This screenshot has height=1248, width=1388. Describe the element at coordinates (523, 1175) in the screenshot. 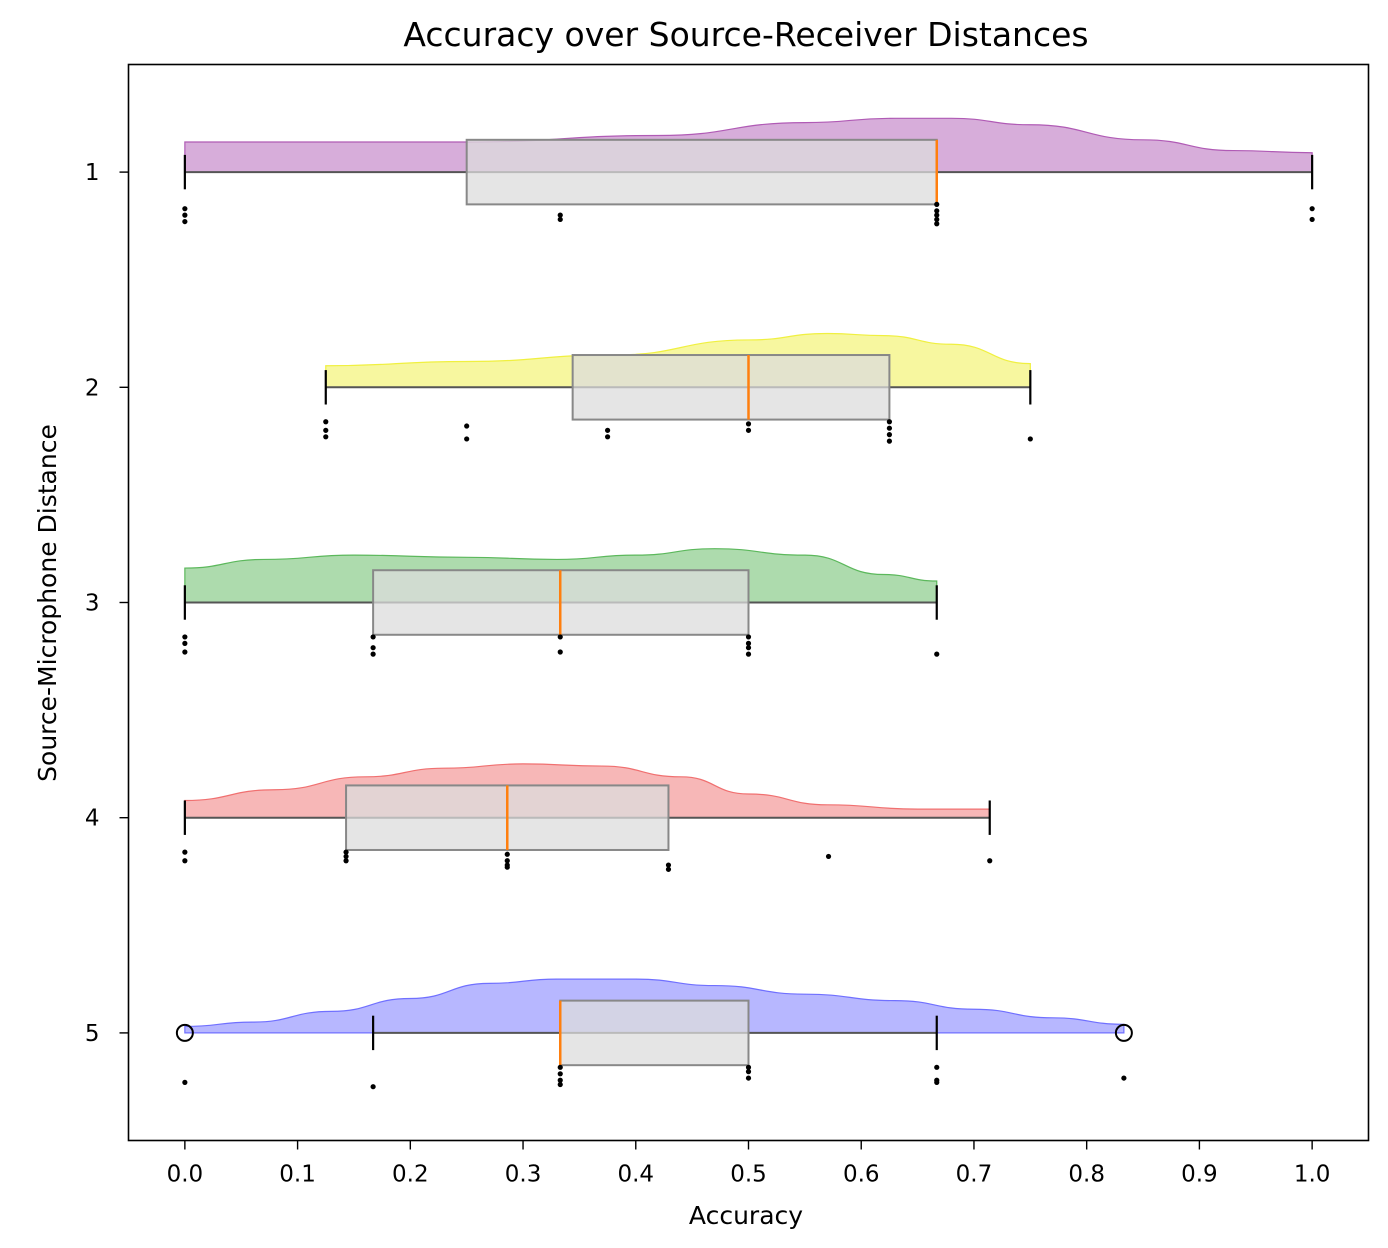

I see `x-tick-label: 0.3` at that location.